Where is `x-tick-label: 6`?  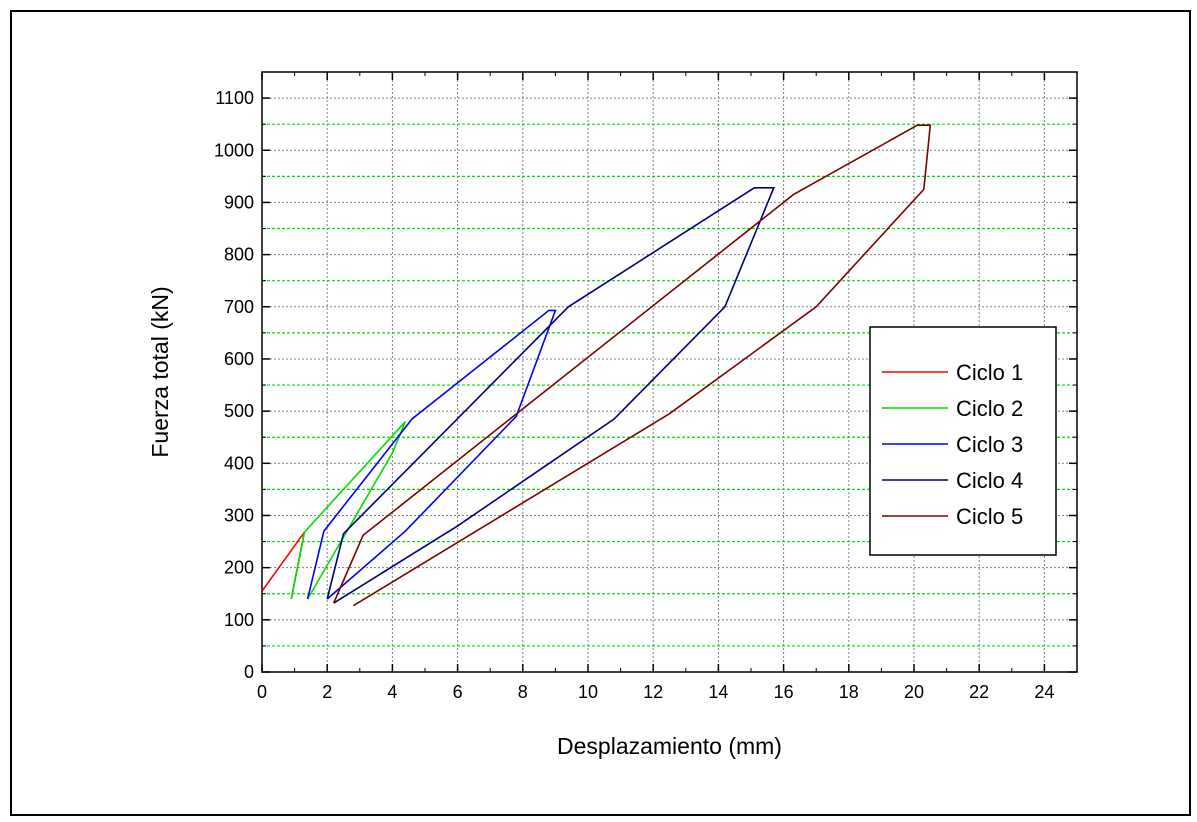 x-tick-label: 6 is located at coordinates (458, 692).